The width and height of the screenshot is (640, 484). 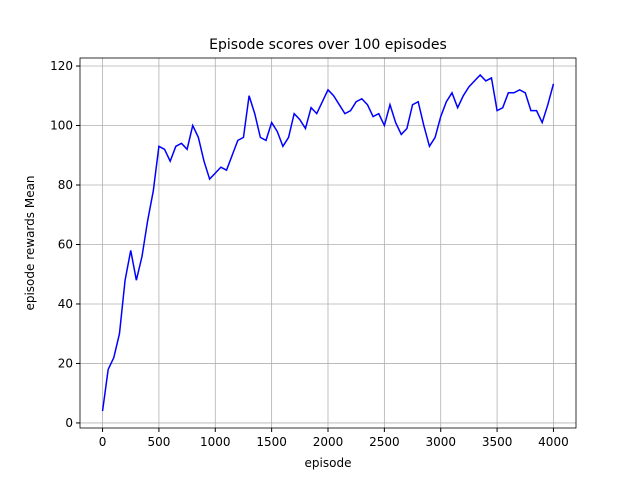 What do you see at coordinates (65, 244) in the screenshot?
I see `y-tick-label: 60` at bounding box center [65, 244].